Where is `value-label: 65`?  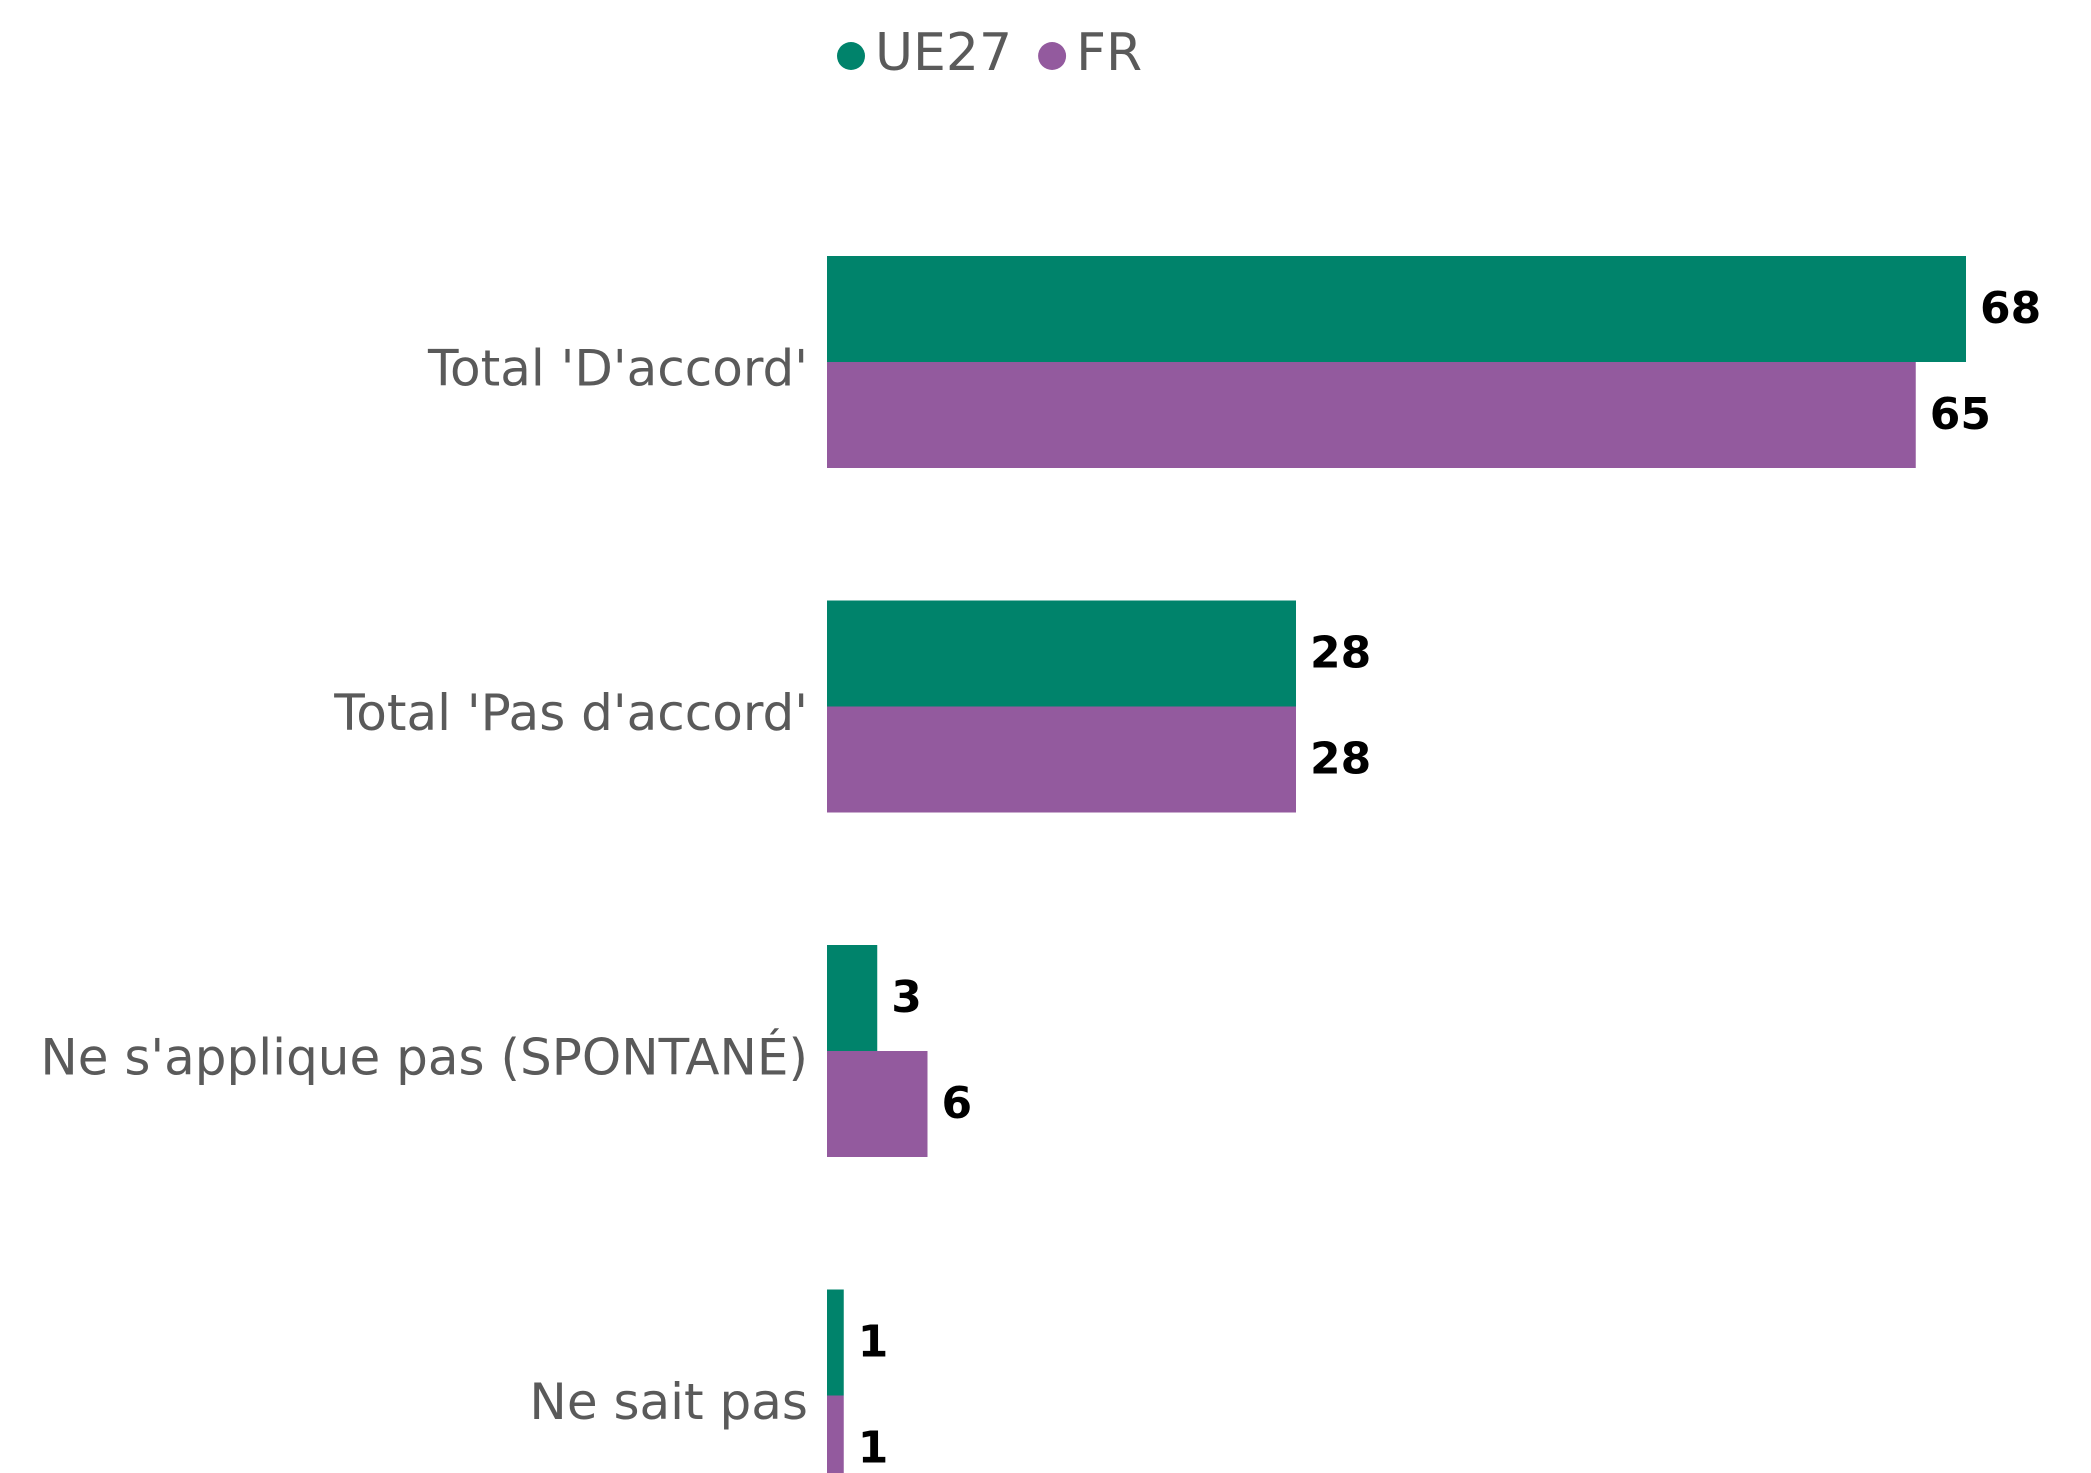
value-label: 65 is located at coordinates (1960, 414).